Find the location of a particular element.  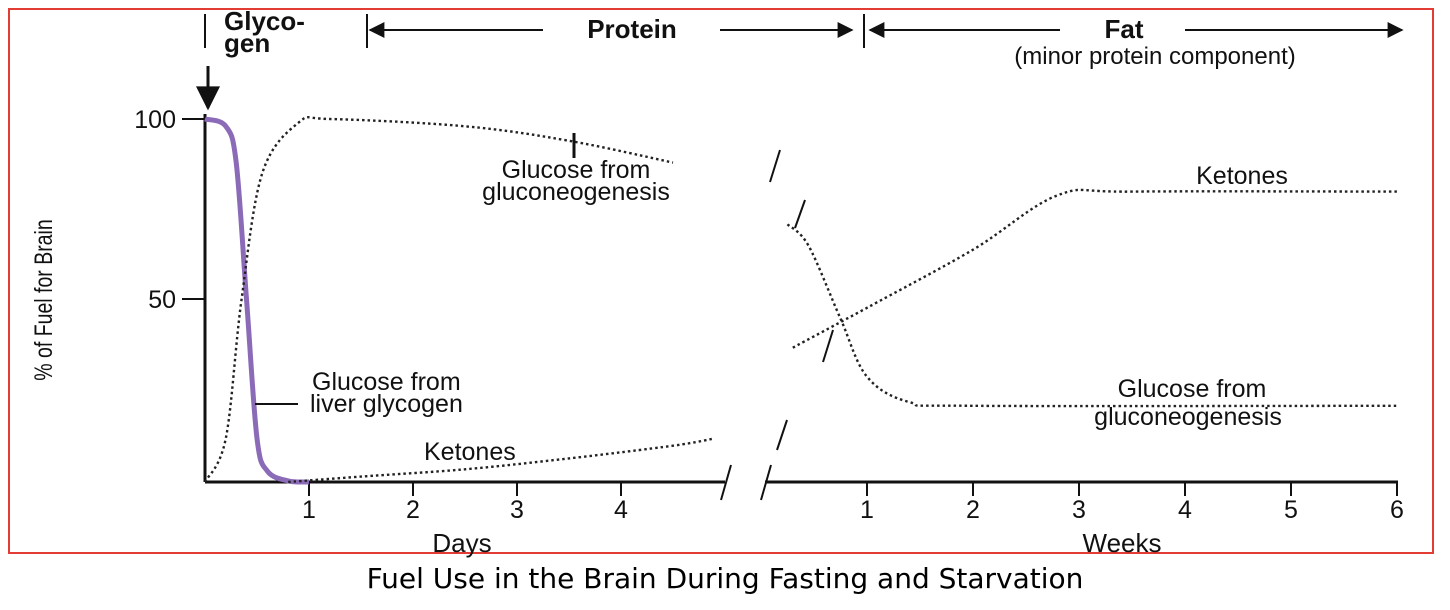

series-line-glucose-from-gluconeogenesis-weeks is located at coordinates (1092, 315).